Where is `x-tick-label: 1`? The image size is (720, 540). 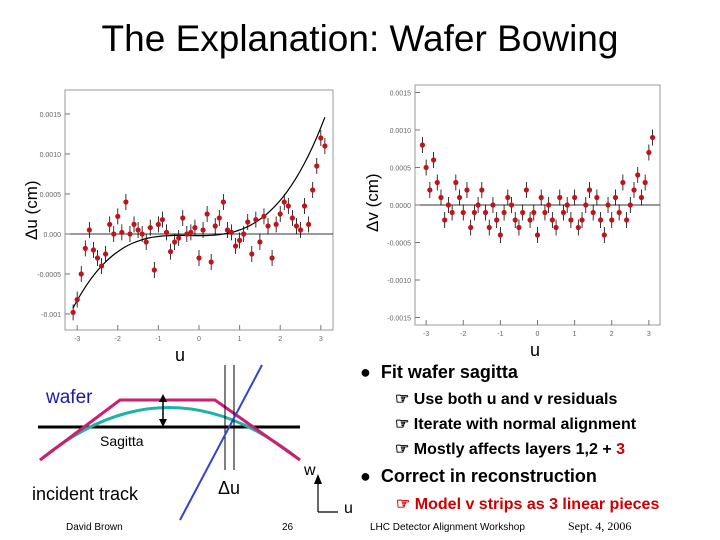 x-tick-label: 1 is located at coordinates (240, 339).